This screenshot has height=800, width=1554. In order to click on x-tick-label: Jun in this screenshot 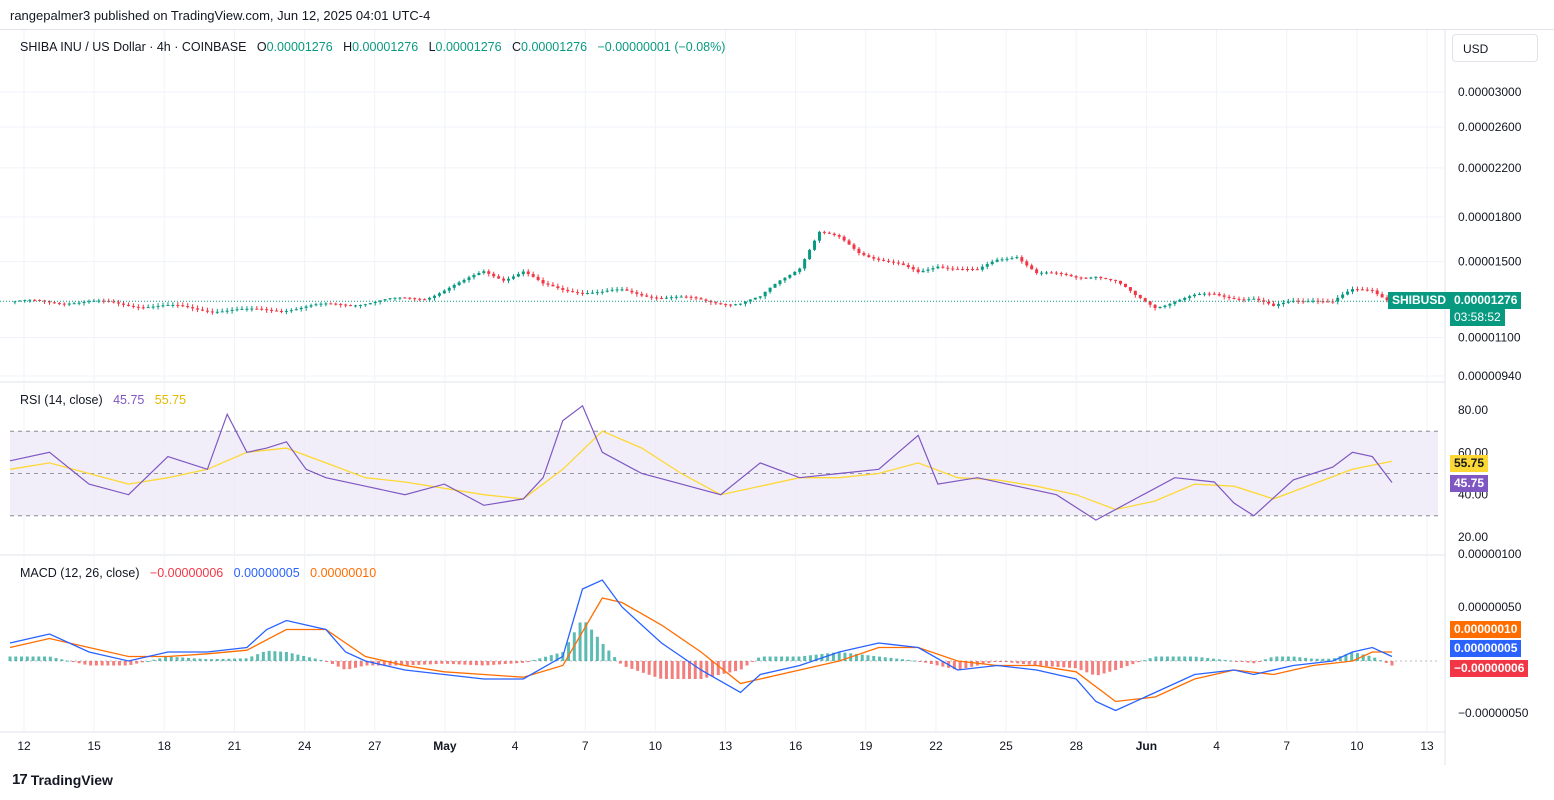, I will do `click(1146, 746)`.